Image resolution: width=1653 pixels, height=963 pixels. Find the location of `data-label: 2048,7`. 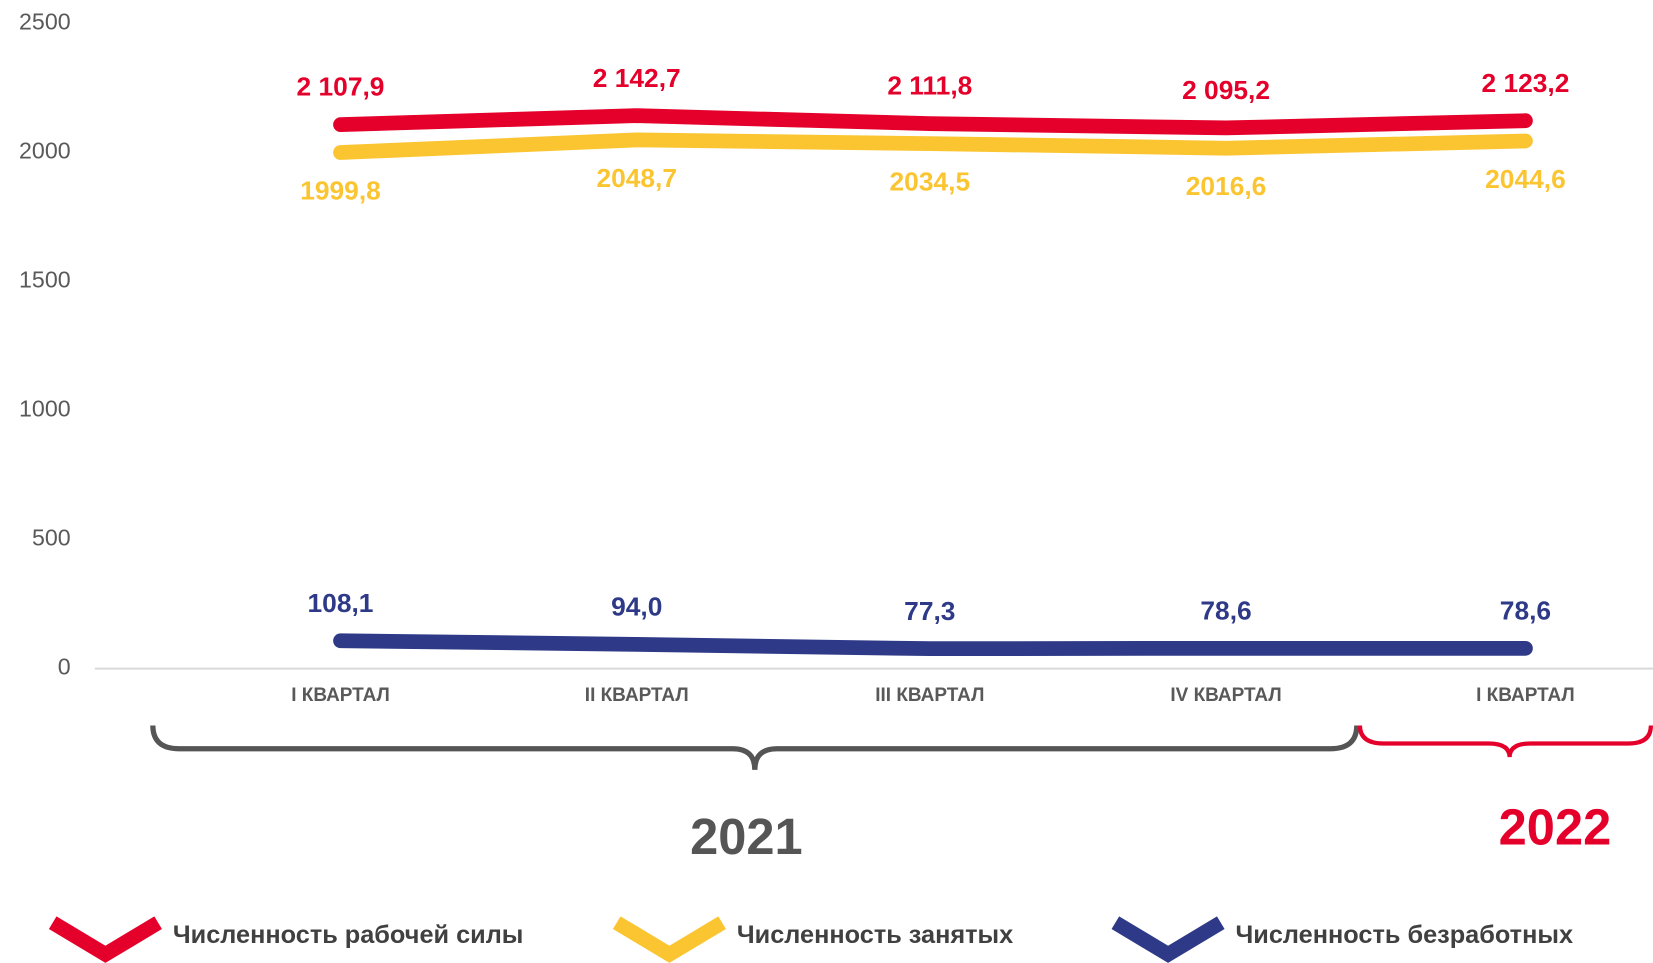

data-label: 2048,7 is located at coordinates (636, 178).